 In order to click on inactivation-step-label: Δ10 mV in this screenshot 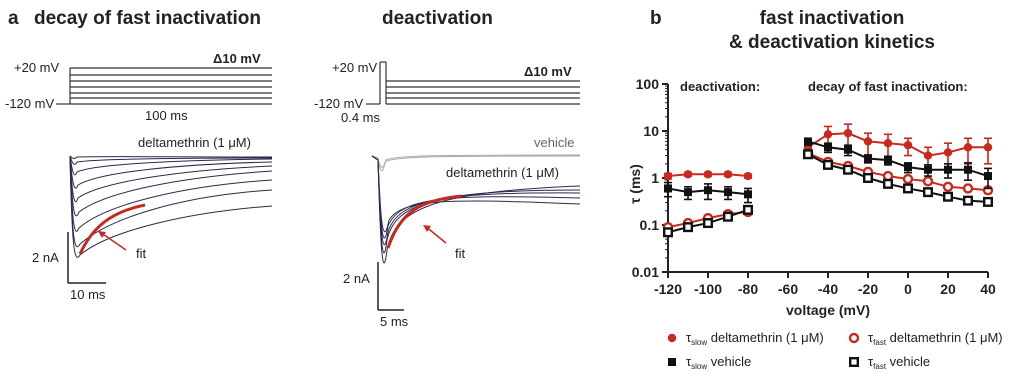, I will do `click(237, 58)`.